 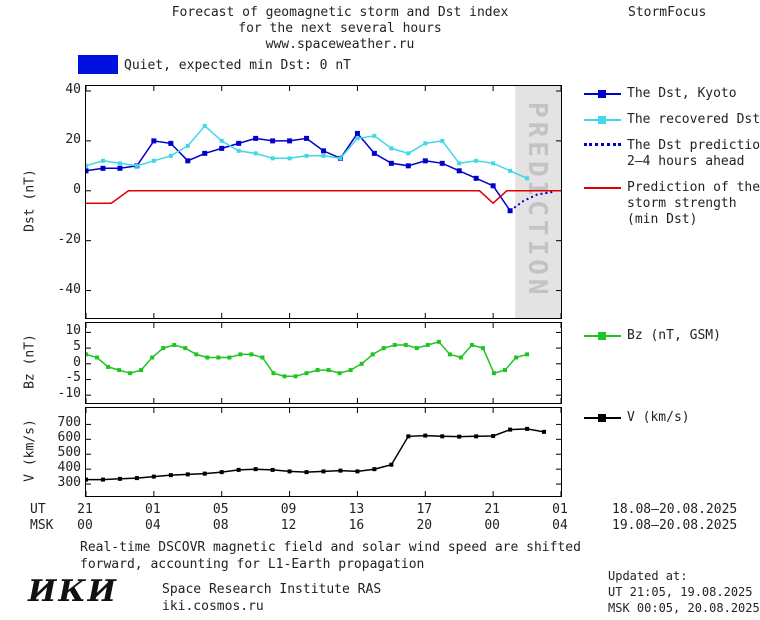 I want to click on y-tick-label: 700, so click(x=69, y=423).